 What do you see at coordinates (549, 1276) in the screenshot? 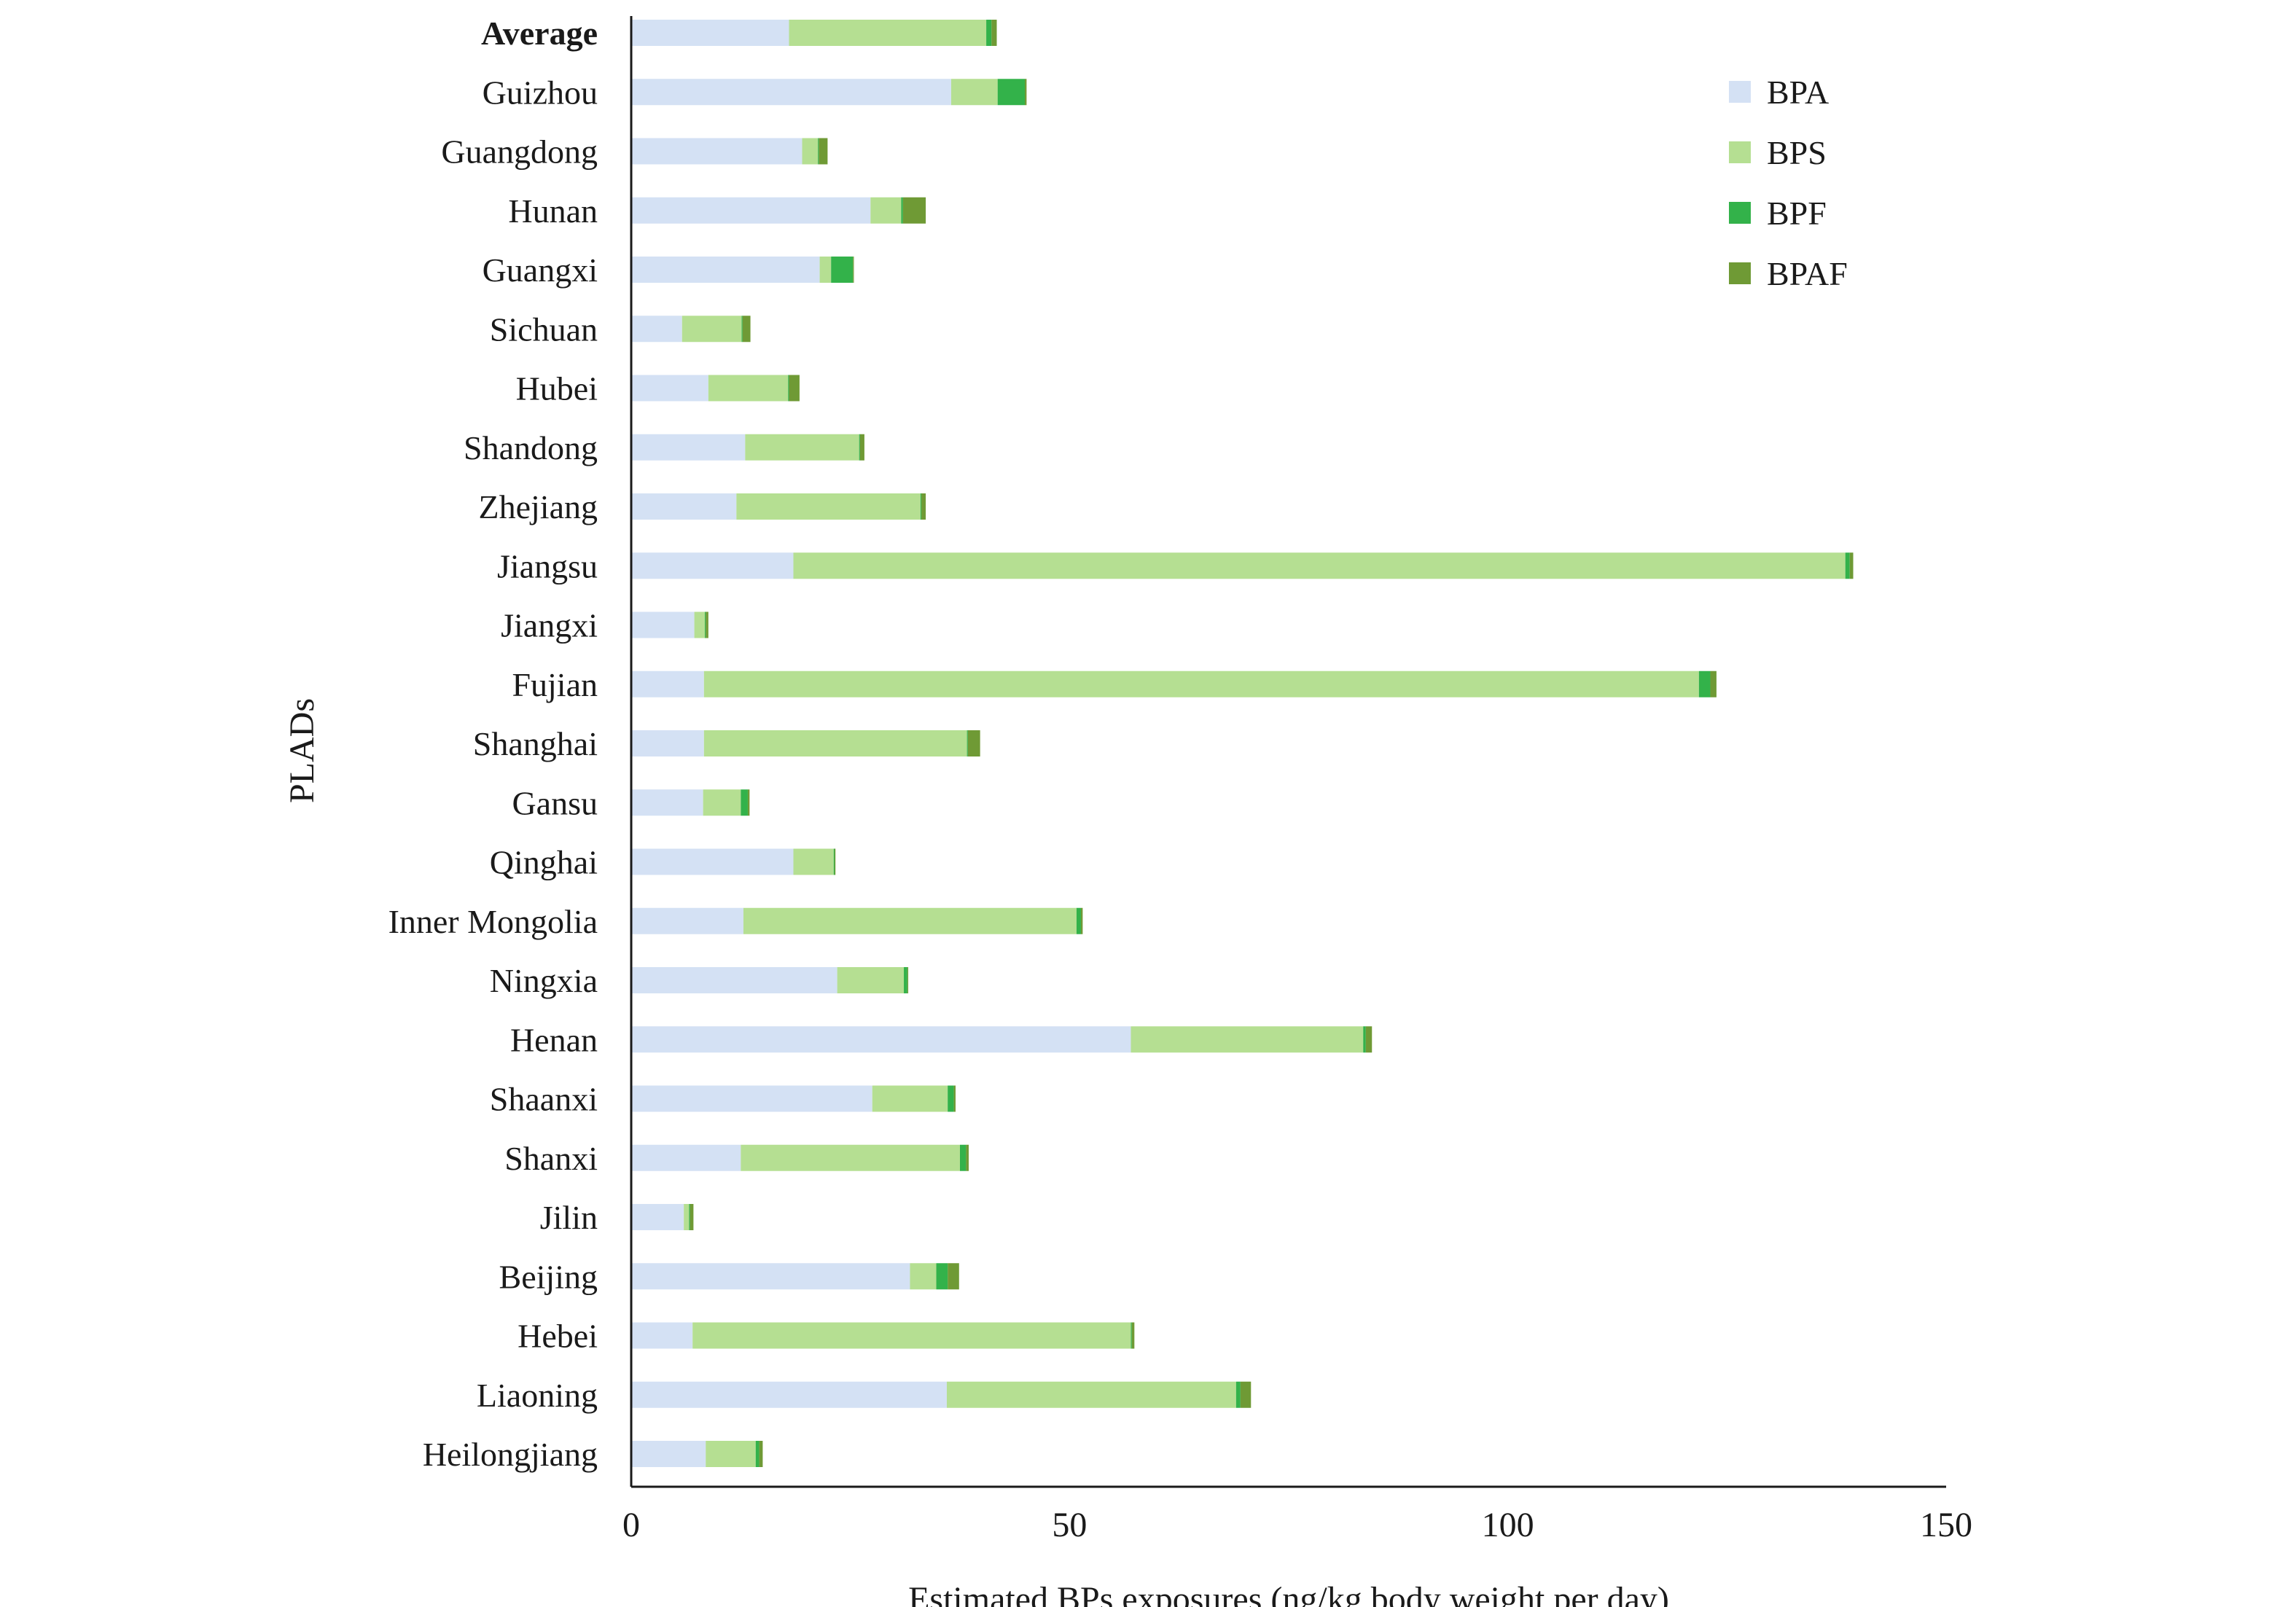
I see `category-label-beijing: Beijing` at bounding box center [549, 1276].